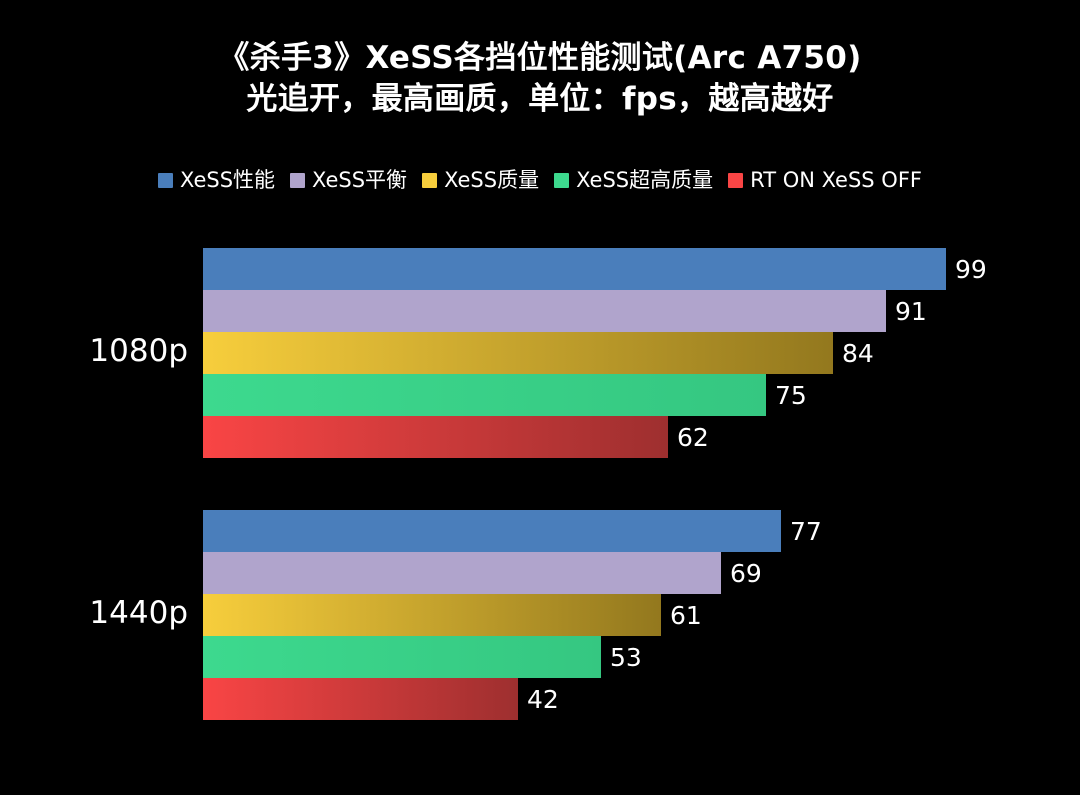 This screenshot has height=795, width=1080. I want to click on bar-row: 77, so click(512, 531).